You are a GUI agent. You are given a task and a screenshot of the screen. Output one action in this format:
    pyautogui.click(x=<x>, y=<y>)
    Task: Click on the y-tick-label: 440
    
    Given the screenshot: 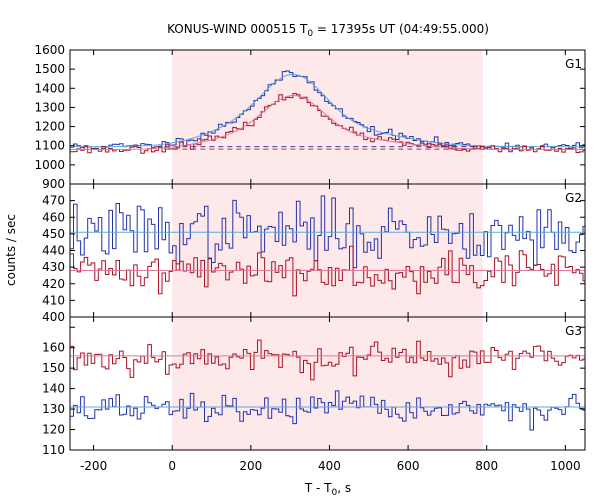 What is the action you would take?
    pyautogui.click(x=53, y=251)
    